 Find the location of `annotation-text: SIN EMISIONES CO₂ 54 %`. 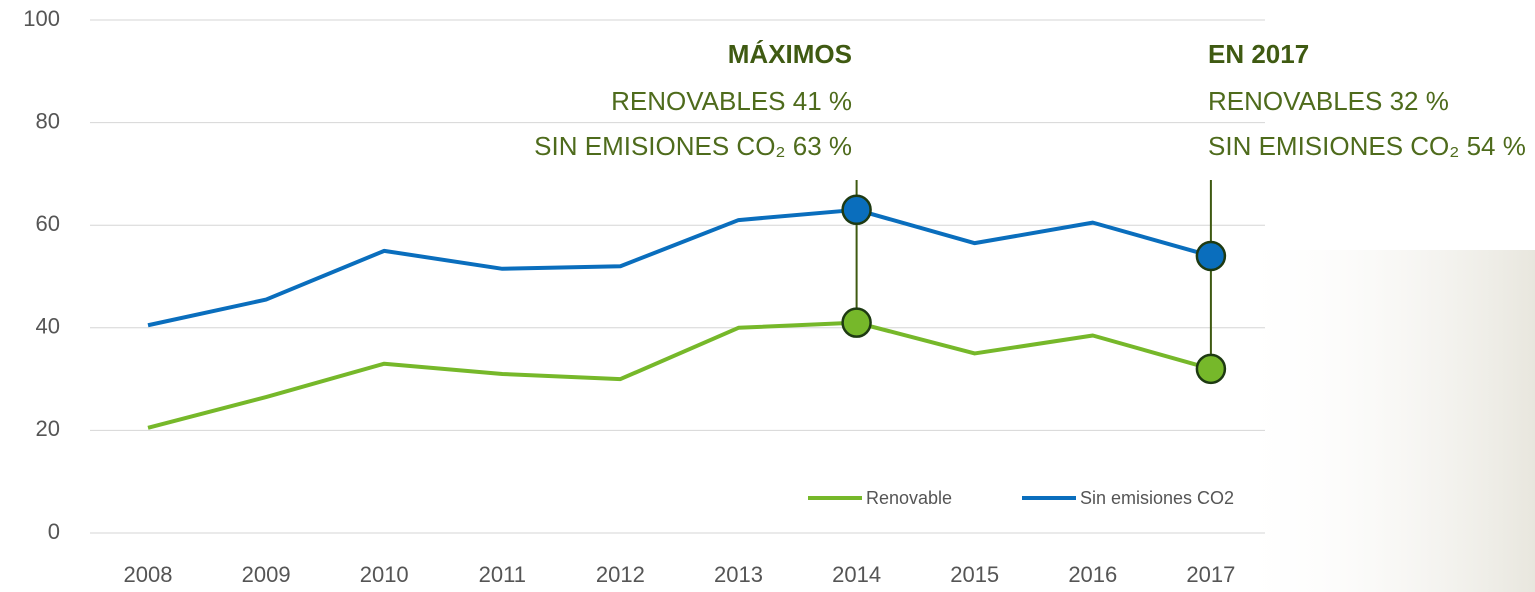

annotation-text: SIN EMISIONES CO₂ 54 % is located at coordinates (1367, 146).